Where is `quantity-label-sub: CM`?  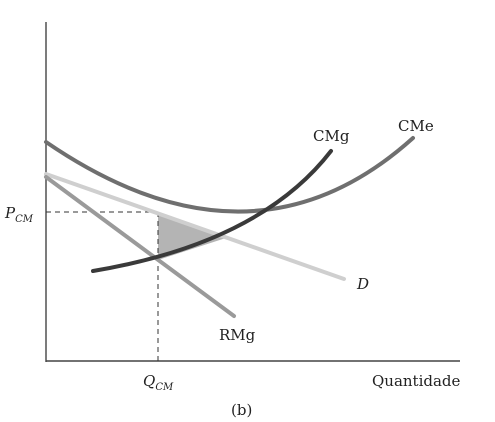 quantity-label-sub: CM is located at coordinates (164, 387).